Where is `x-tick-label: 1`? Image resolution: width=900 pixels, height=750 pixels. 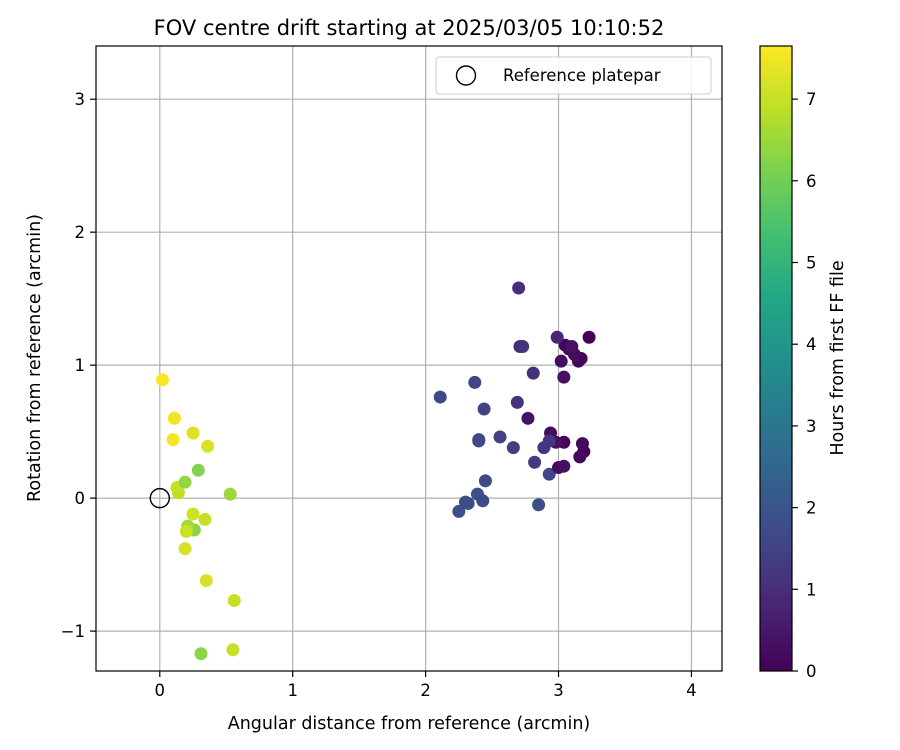
x-tick-label: 1 is located at coordinates (292, 690).